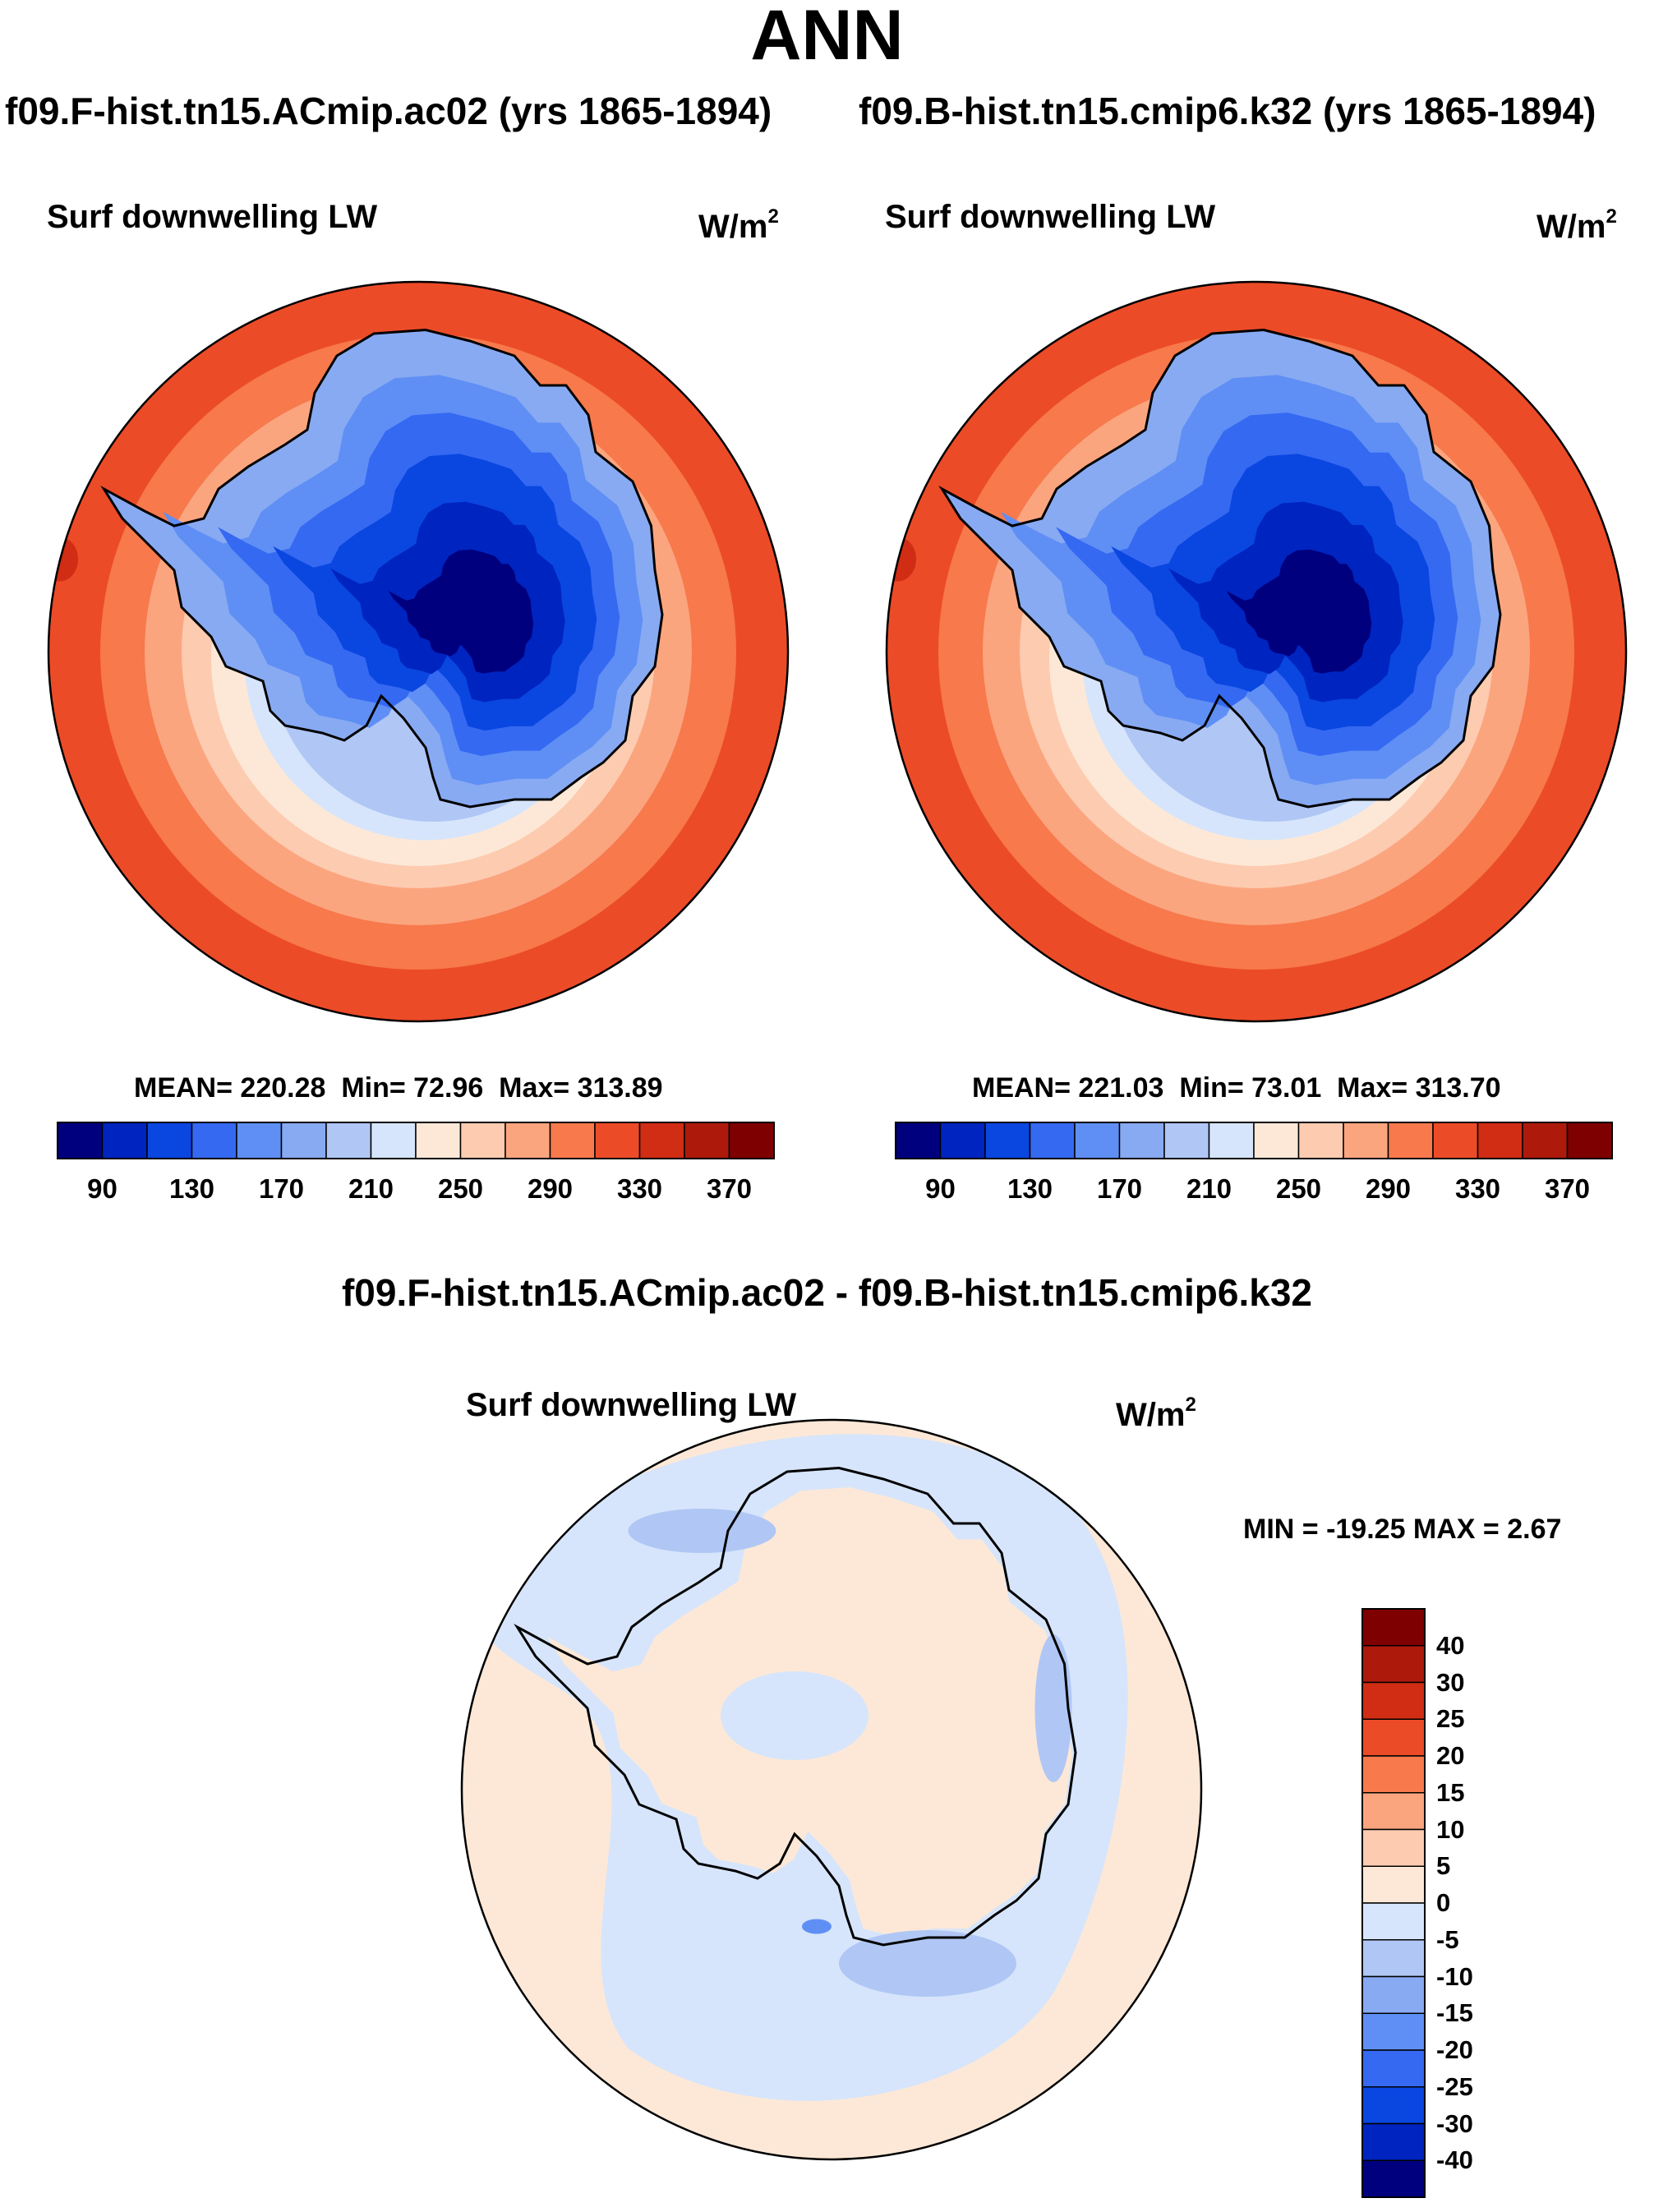 The height and width of the screenshot is (2212, 1654). Describe the element at coordinates (1236, 1088) in the screenshot. I see `panel-b-stats: MEAN= 221.03 Min= 73.01 Max= 313.70` at that location.